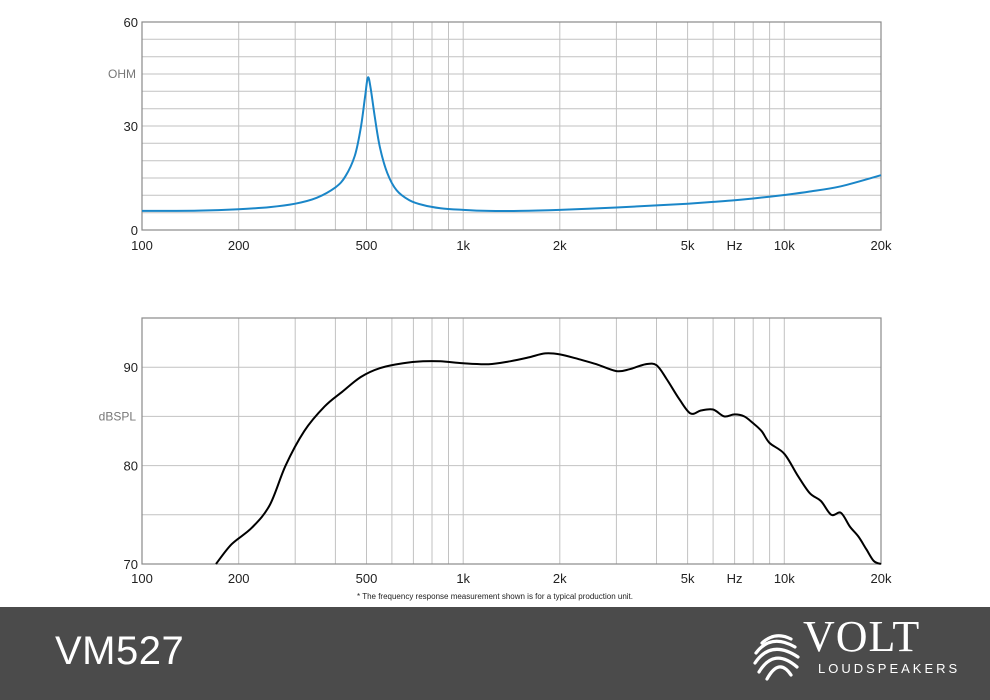 Image resolution: width=990 pixels, height=700 pixels. What do you see at coordinates (118, 416) in the screenshot?
I see `y-axis-unit-label: dBSPL` at bounding box center [118, 416].